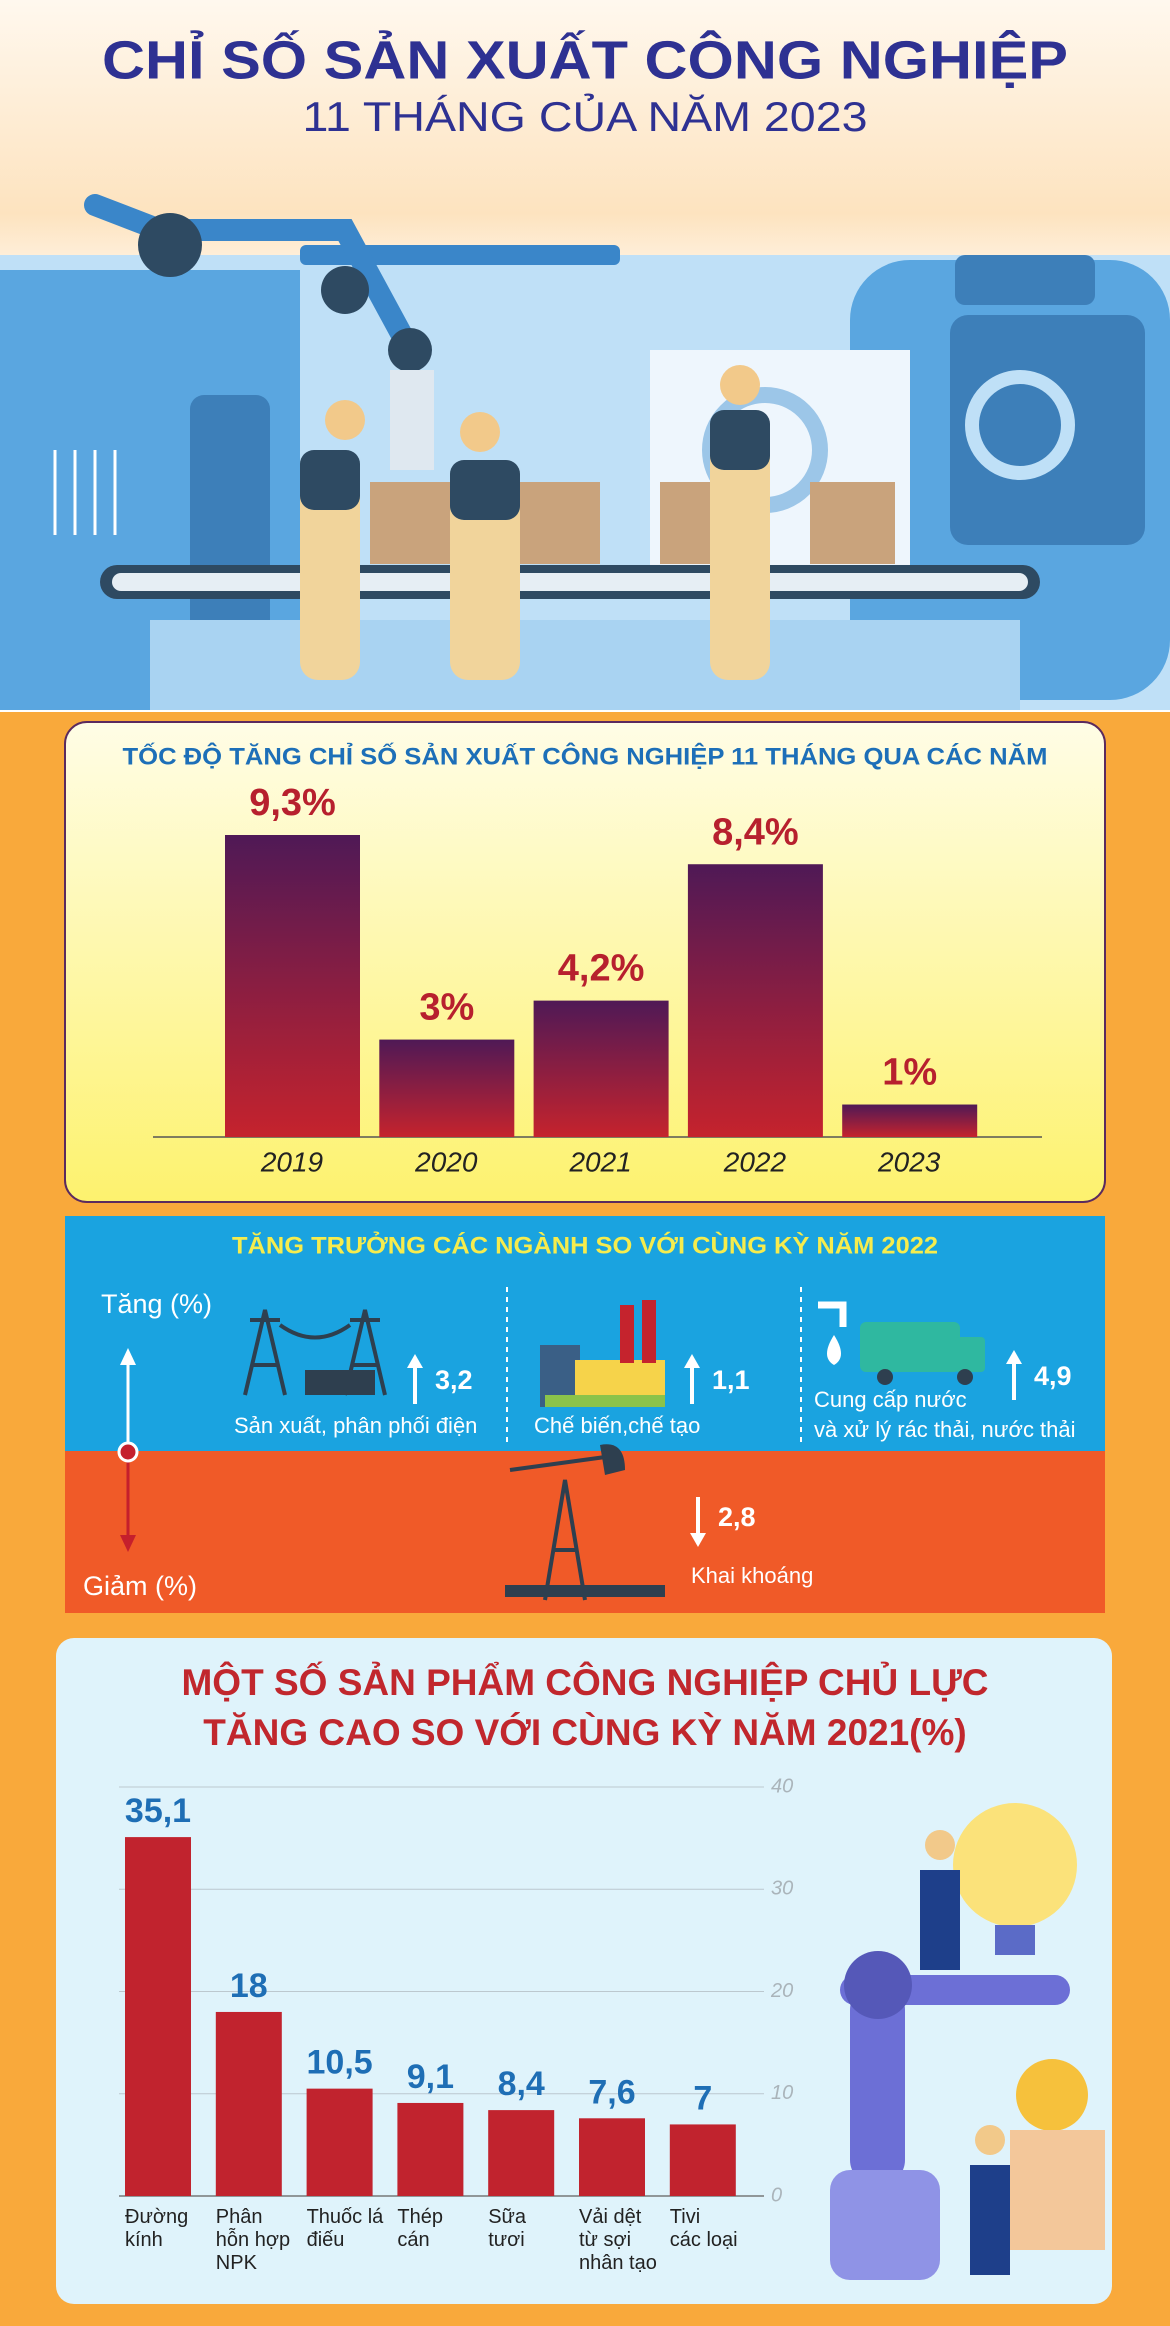 This screenshot has height=2326, width=1170. Describe the element at coordinates (782, 1889) in the screenshot. I see `y-tick-label: 30` at that location.